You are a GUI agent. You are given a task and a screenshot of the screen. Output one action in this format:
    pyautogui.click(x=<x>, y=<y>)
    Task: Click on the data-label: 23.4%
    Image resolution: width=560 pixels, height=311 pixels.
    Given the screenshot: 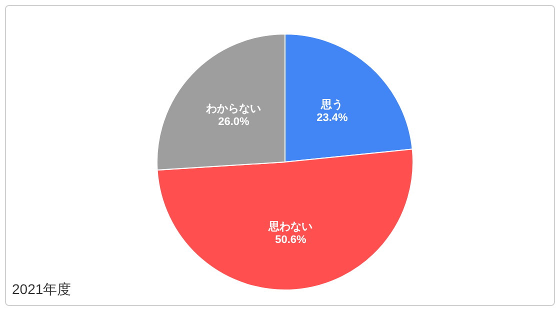 What is the action you would take?
    pyautogui.click(x=332, y=118)
    